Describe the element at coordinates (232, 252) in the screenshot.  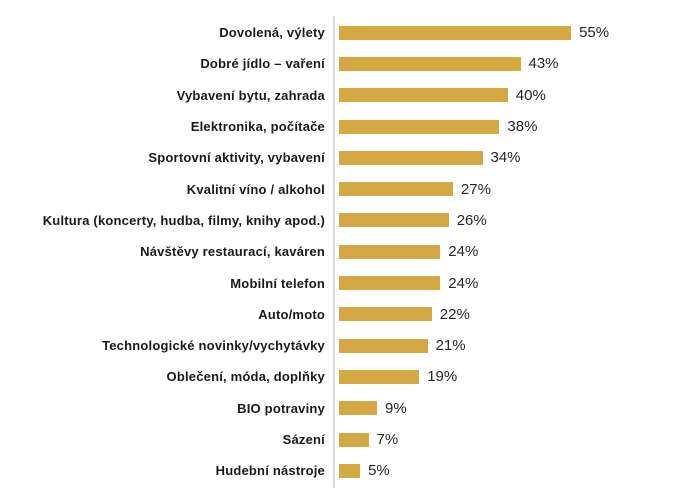
I see `category-label: Návštěvy restaurací, kaváren` at that location.